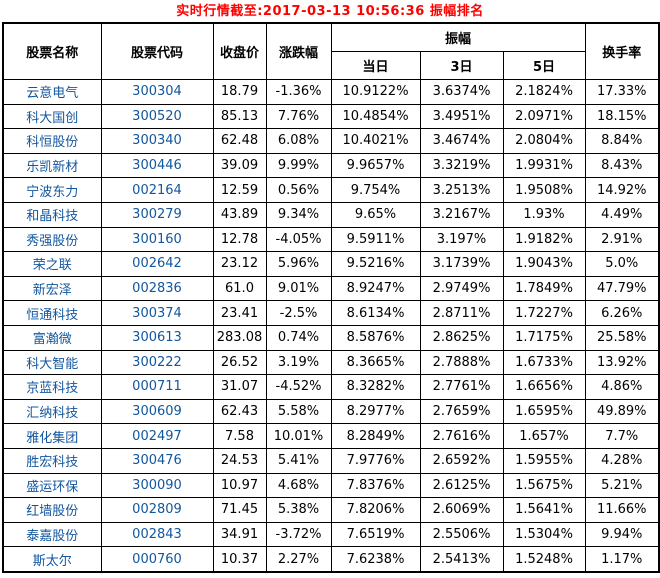 Image resolution: width=660 pixels, height=578 pixels. Describe the element at coordinates (622, 313) in the screenshot. I see `turnover-rate-value: 6.26%` at that location.